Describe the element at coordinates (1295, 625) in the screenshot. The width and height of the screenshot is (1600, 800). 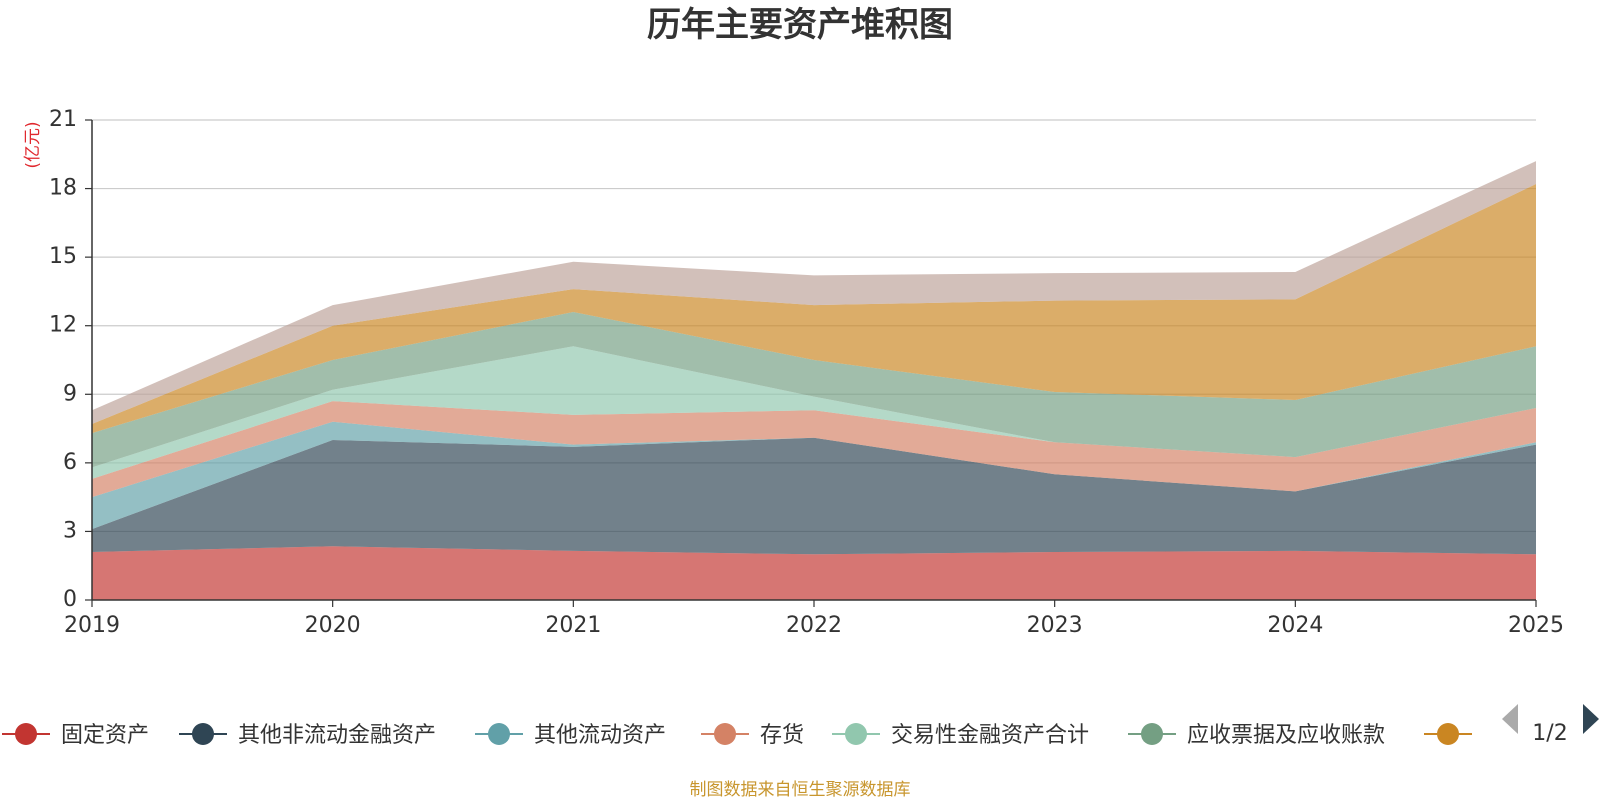
I see `x-tick-label: 2024` at that location.